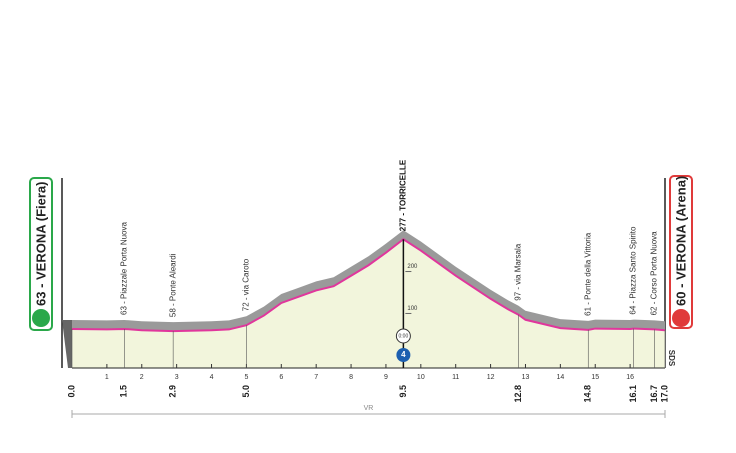 The width and height of the screenshot is (736, 453). I want to click on x-tick-label: 13, so click(526, 377).